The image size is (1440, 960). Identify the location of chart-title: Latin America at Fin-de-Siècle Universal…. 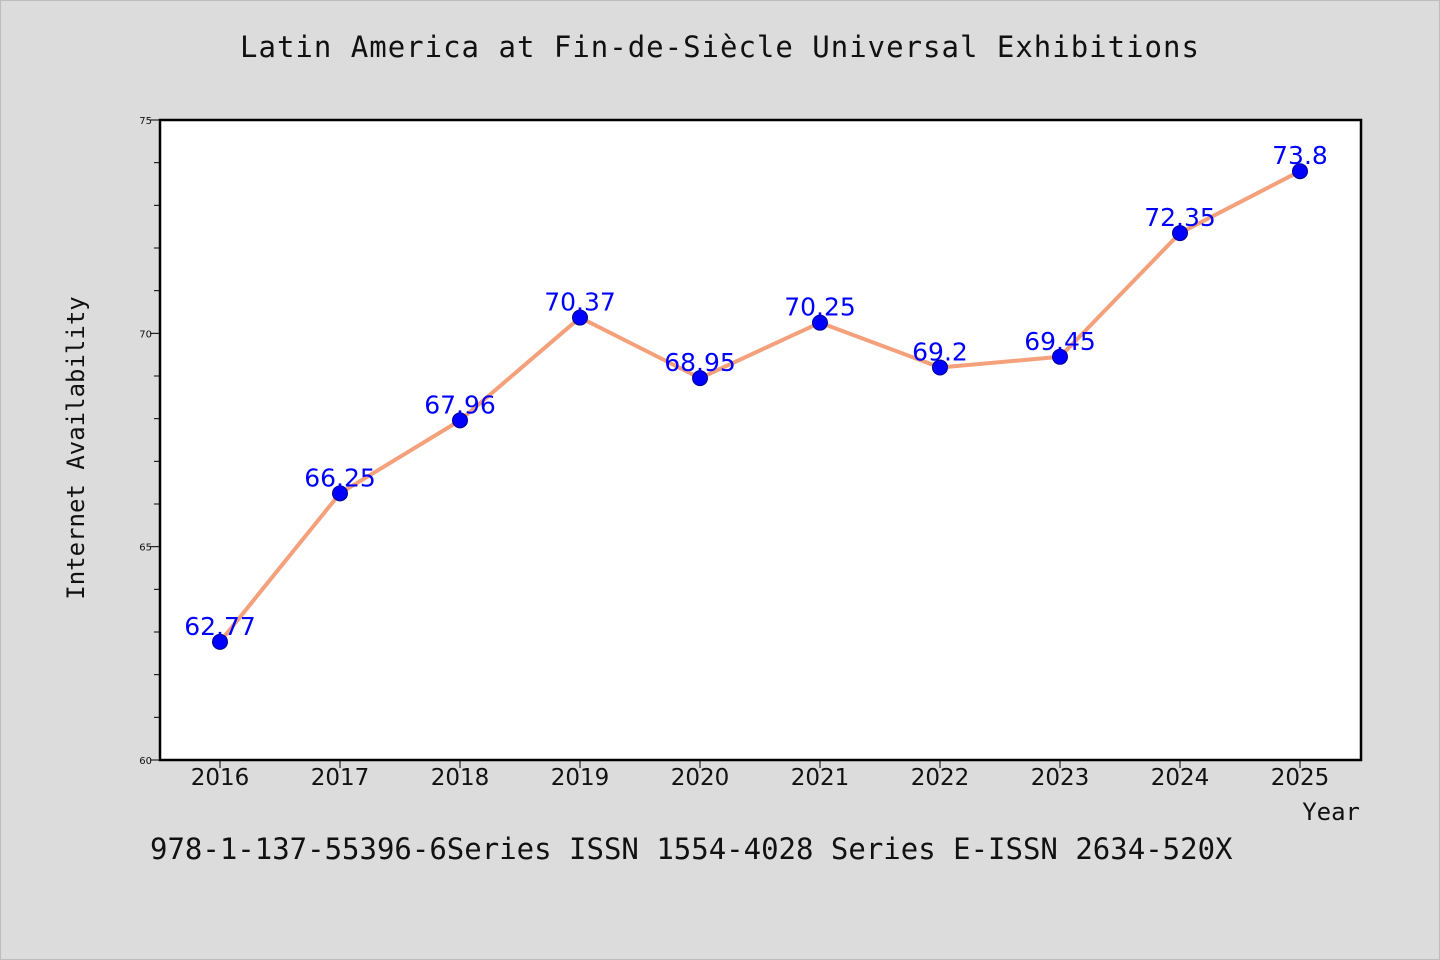
(720, 47).